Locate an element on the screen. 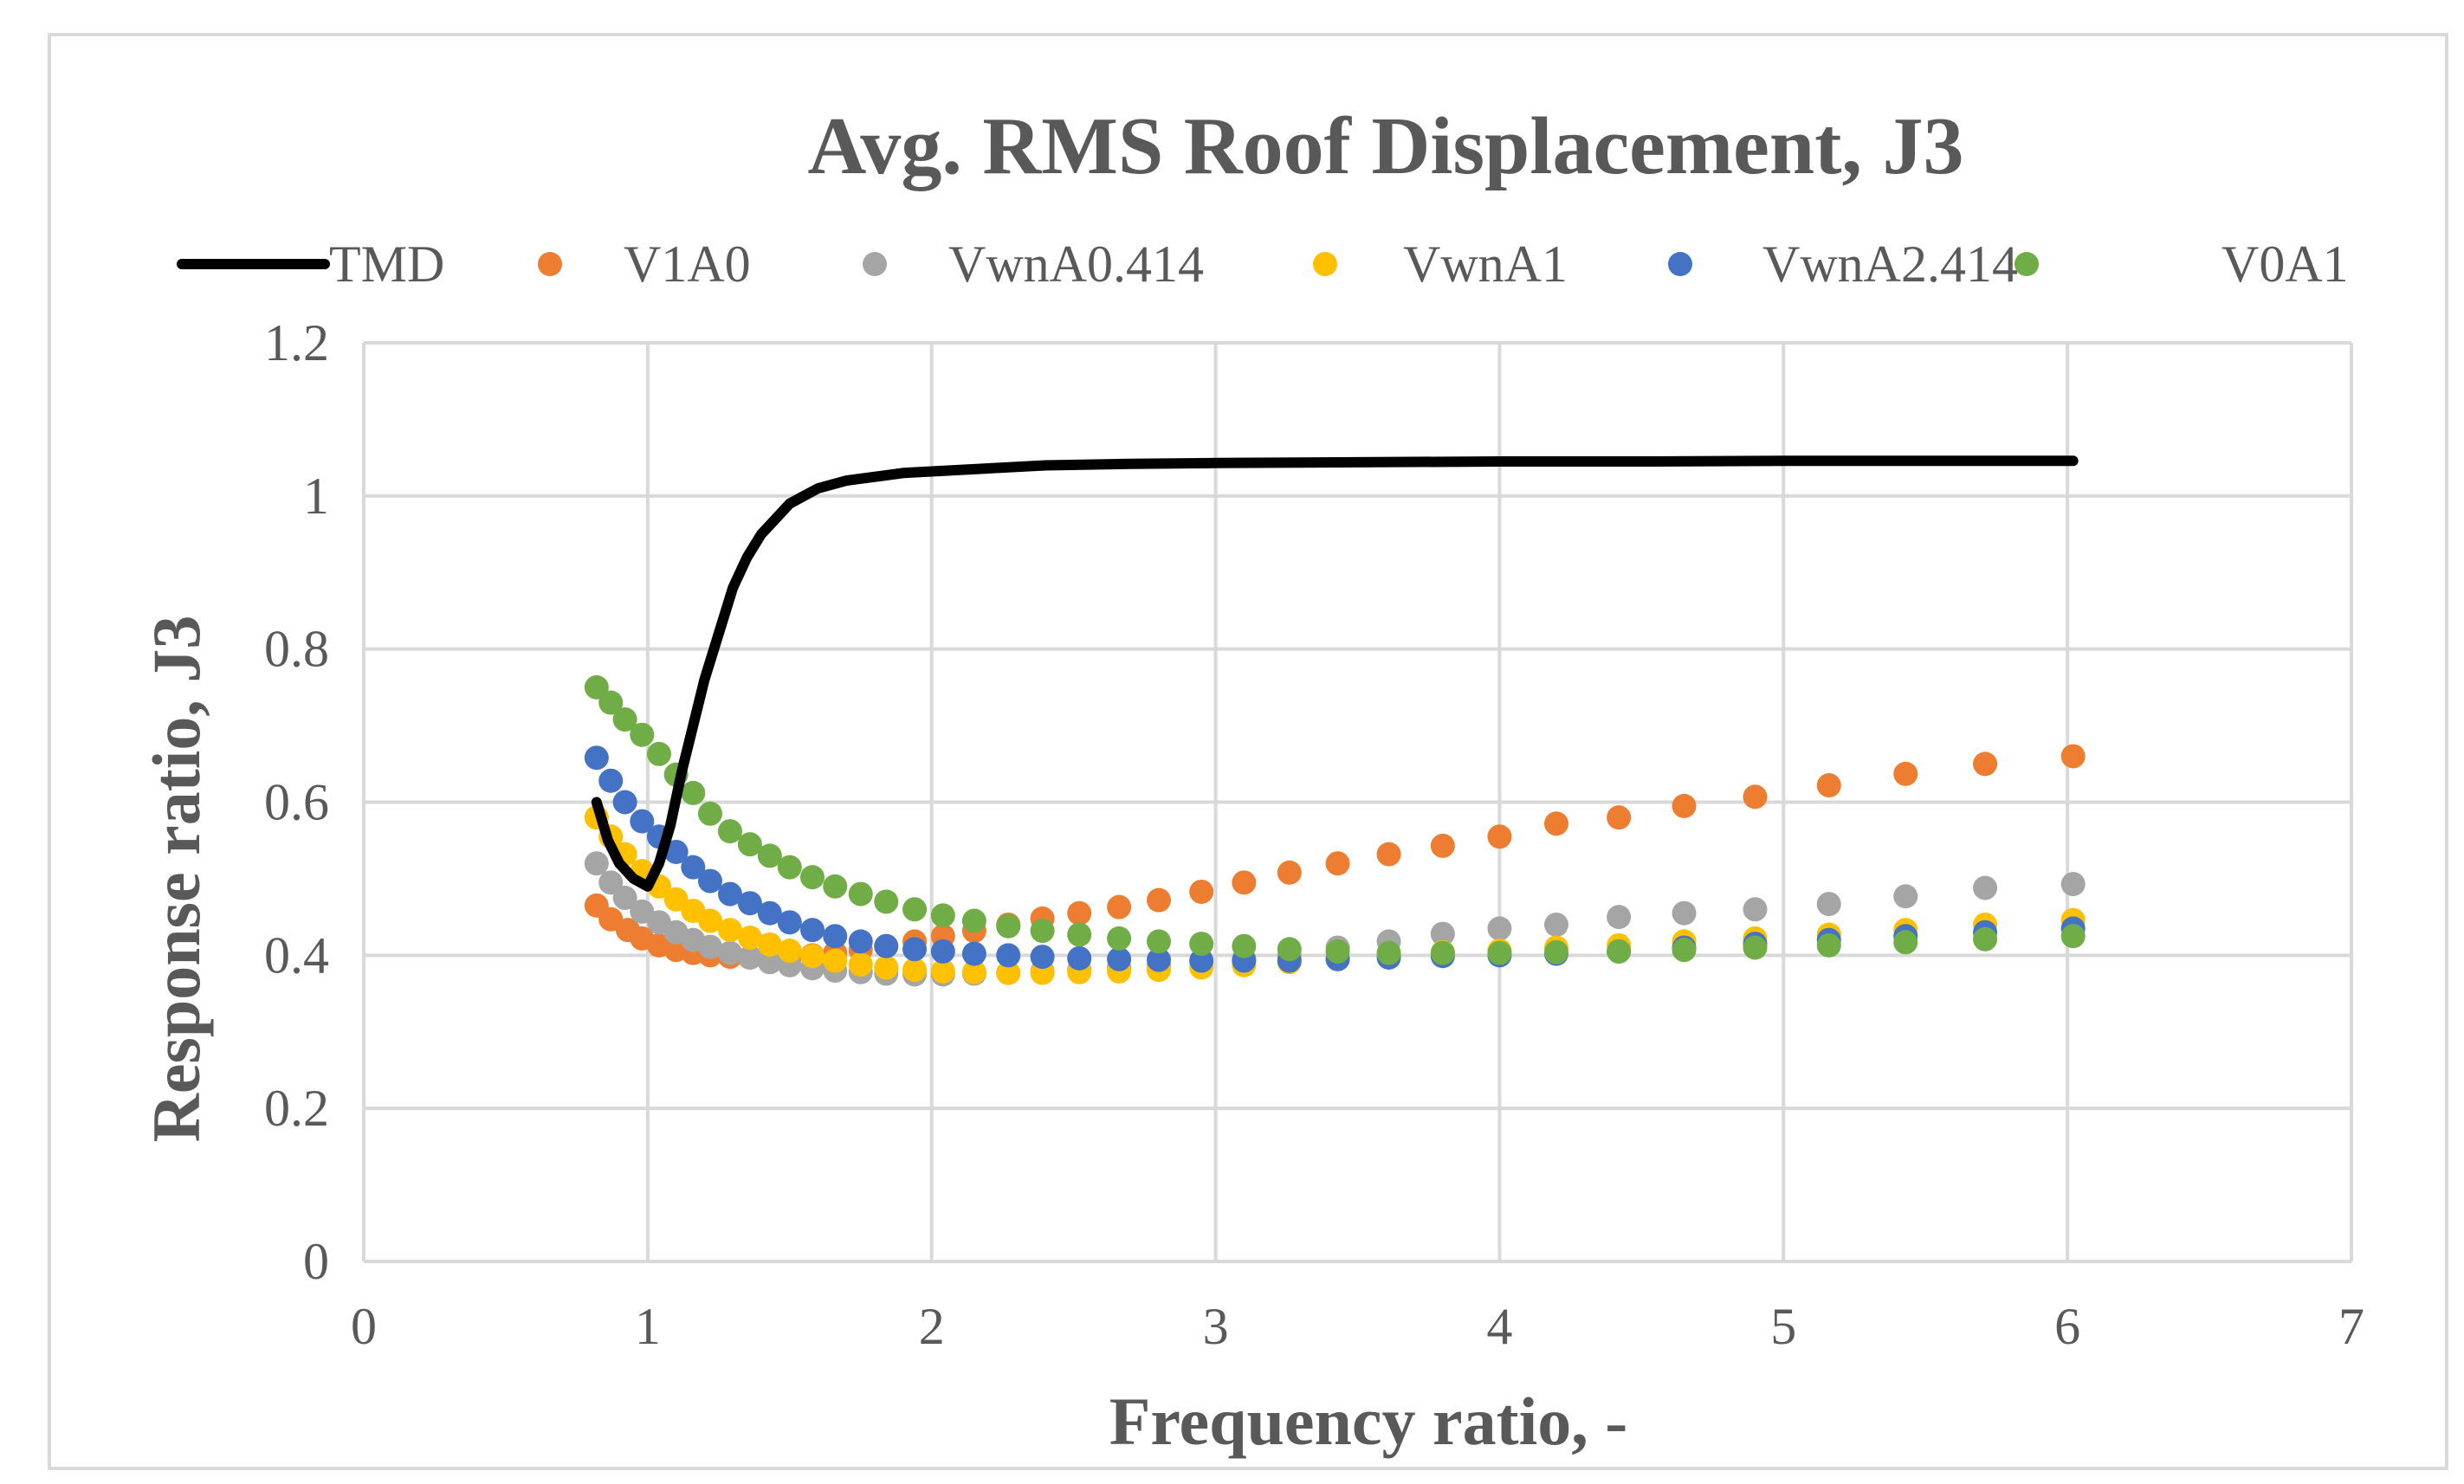  legend-v0a1-label: V0A1 is located at coordinates (2285, 264).